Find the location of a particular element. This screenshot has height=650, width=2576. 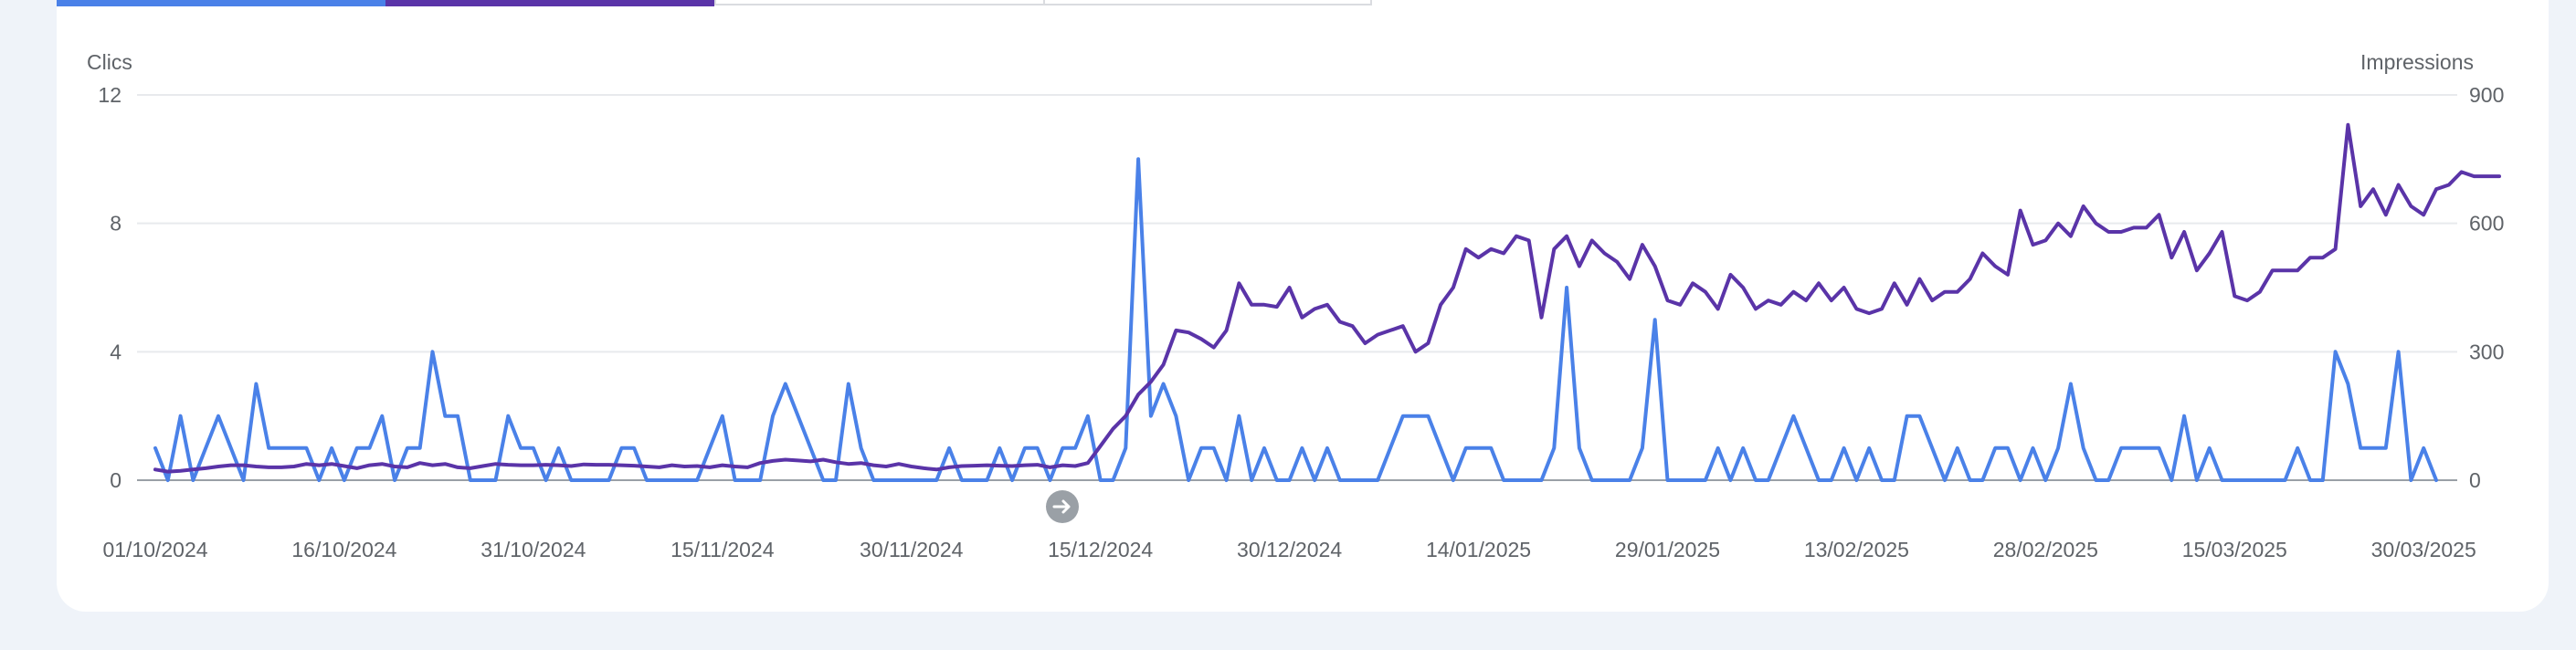

right-tick-label: 900 is located at coordinates (2486, 95).